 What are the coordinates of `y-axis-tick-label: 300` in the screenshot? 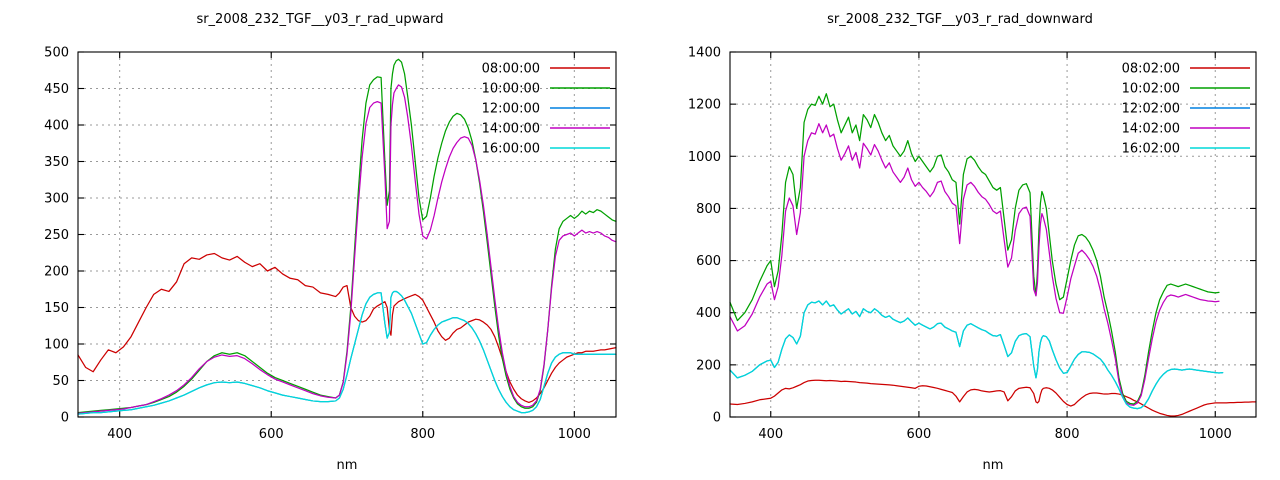 It's located at (56, 199).